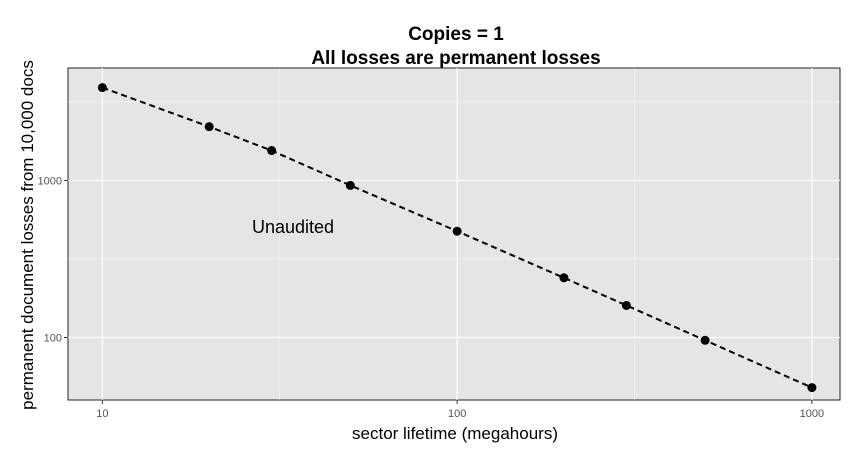  I want to click on chart-title: Copies = 1, so click(456, 34).